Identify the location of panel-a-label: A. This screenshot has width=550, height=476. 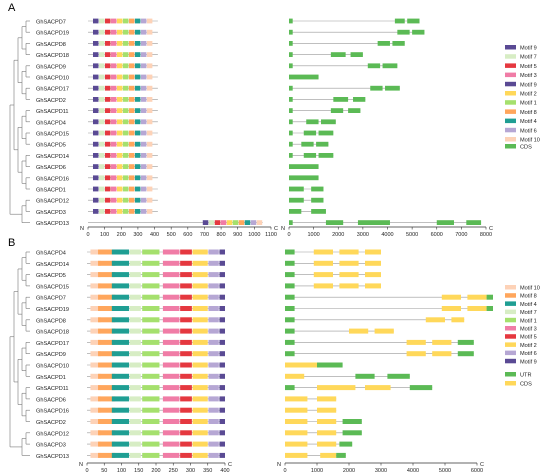
(12, 8).